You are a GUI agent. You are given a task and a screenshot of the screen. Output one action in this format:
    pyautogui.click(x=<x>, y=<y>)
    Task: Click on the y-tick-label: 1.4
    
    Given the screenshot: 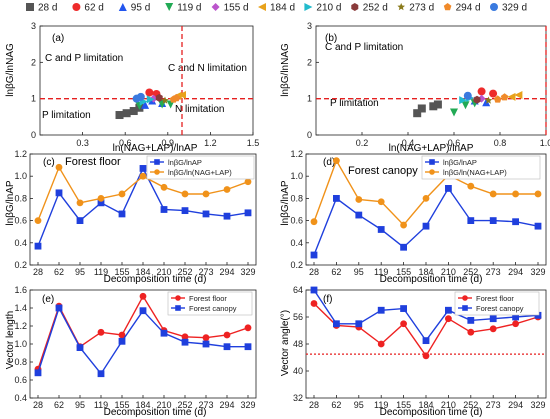 What is the action you would take?
    pyautogui.click(x=20, y=308)
    